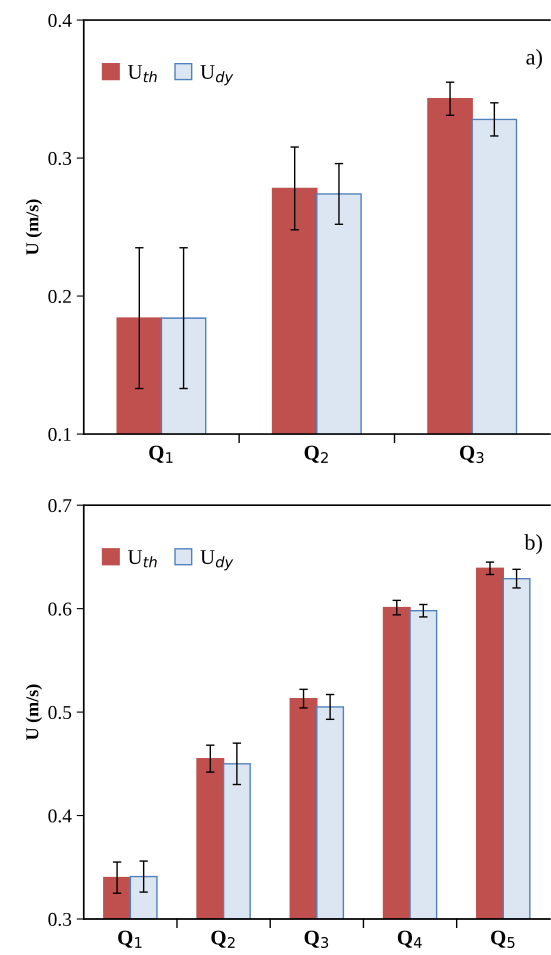  I want to click on x-tick-label: Q$_{5}$, so click(502, 939).